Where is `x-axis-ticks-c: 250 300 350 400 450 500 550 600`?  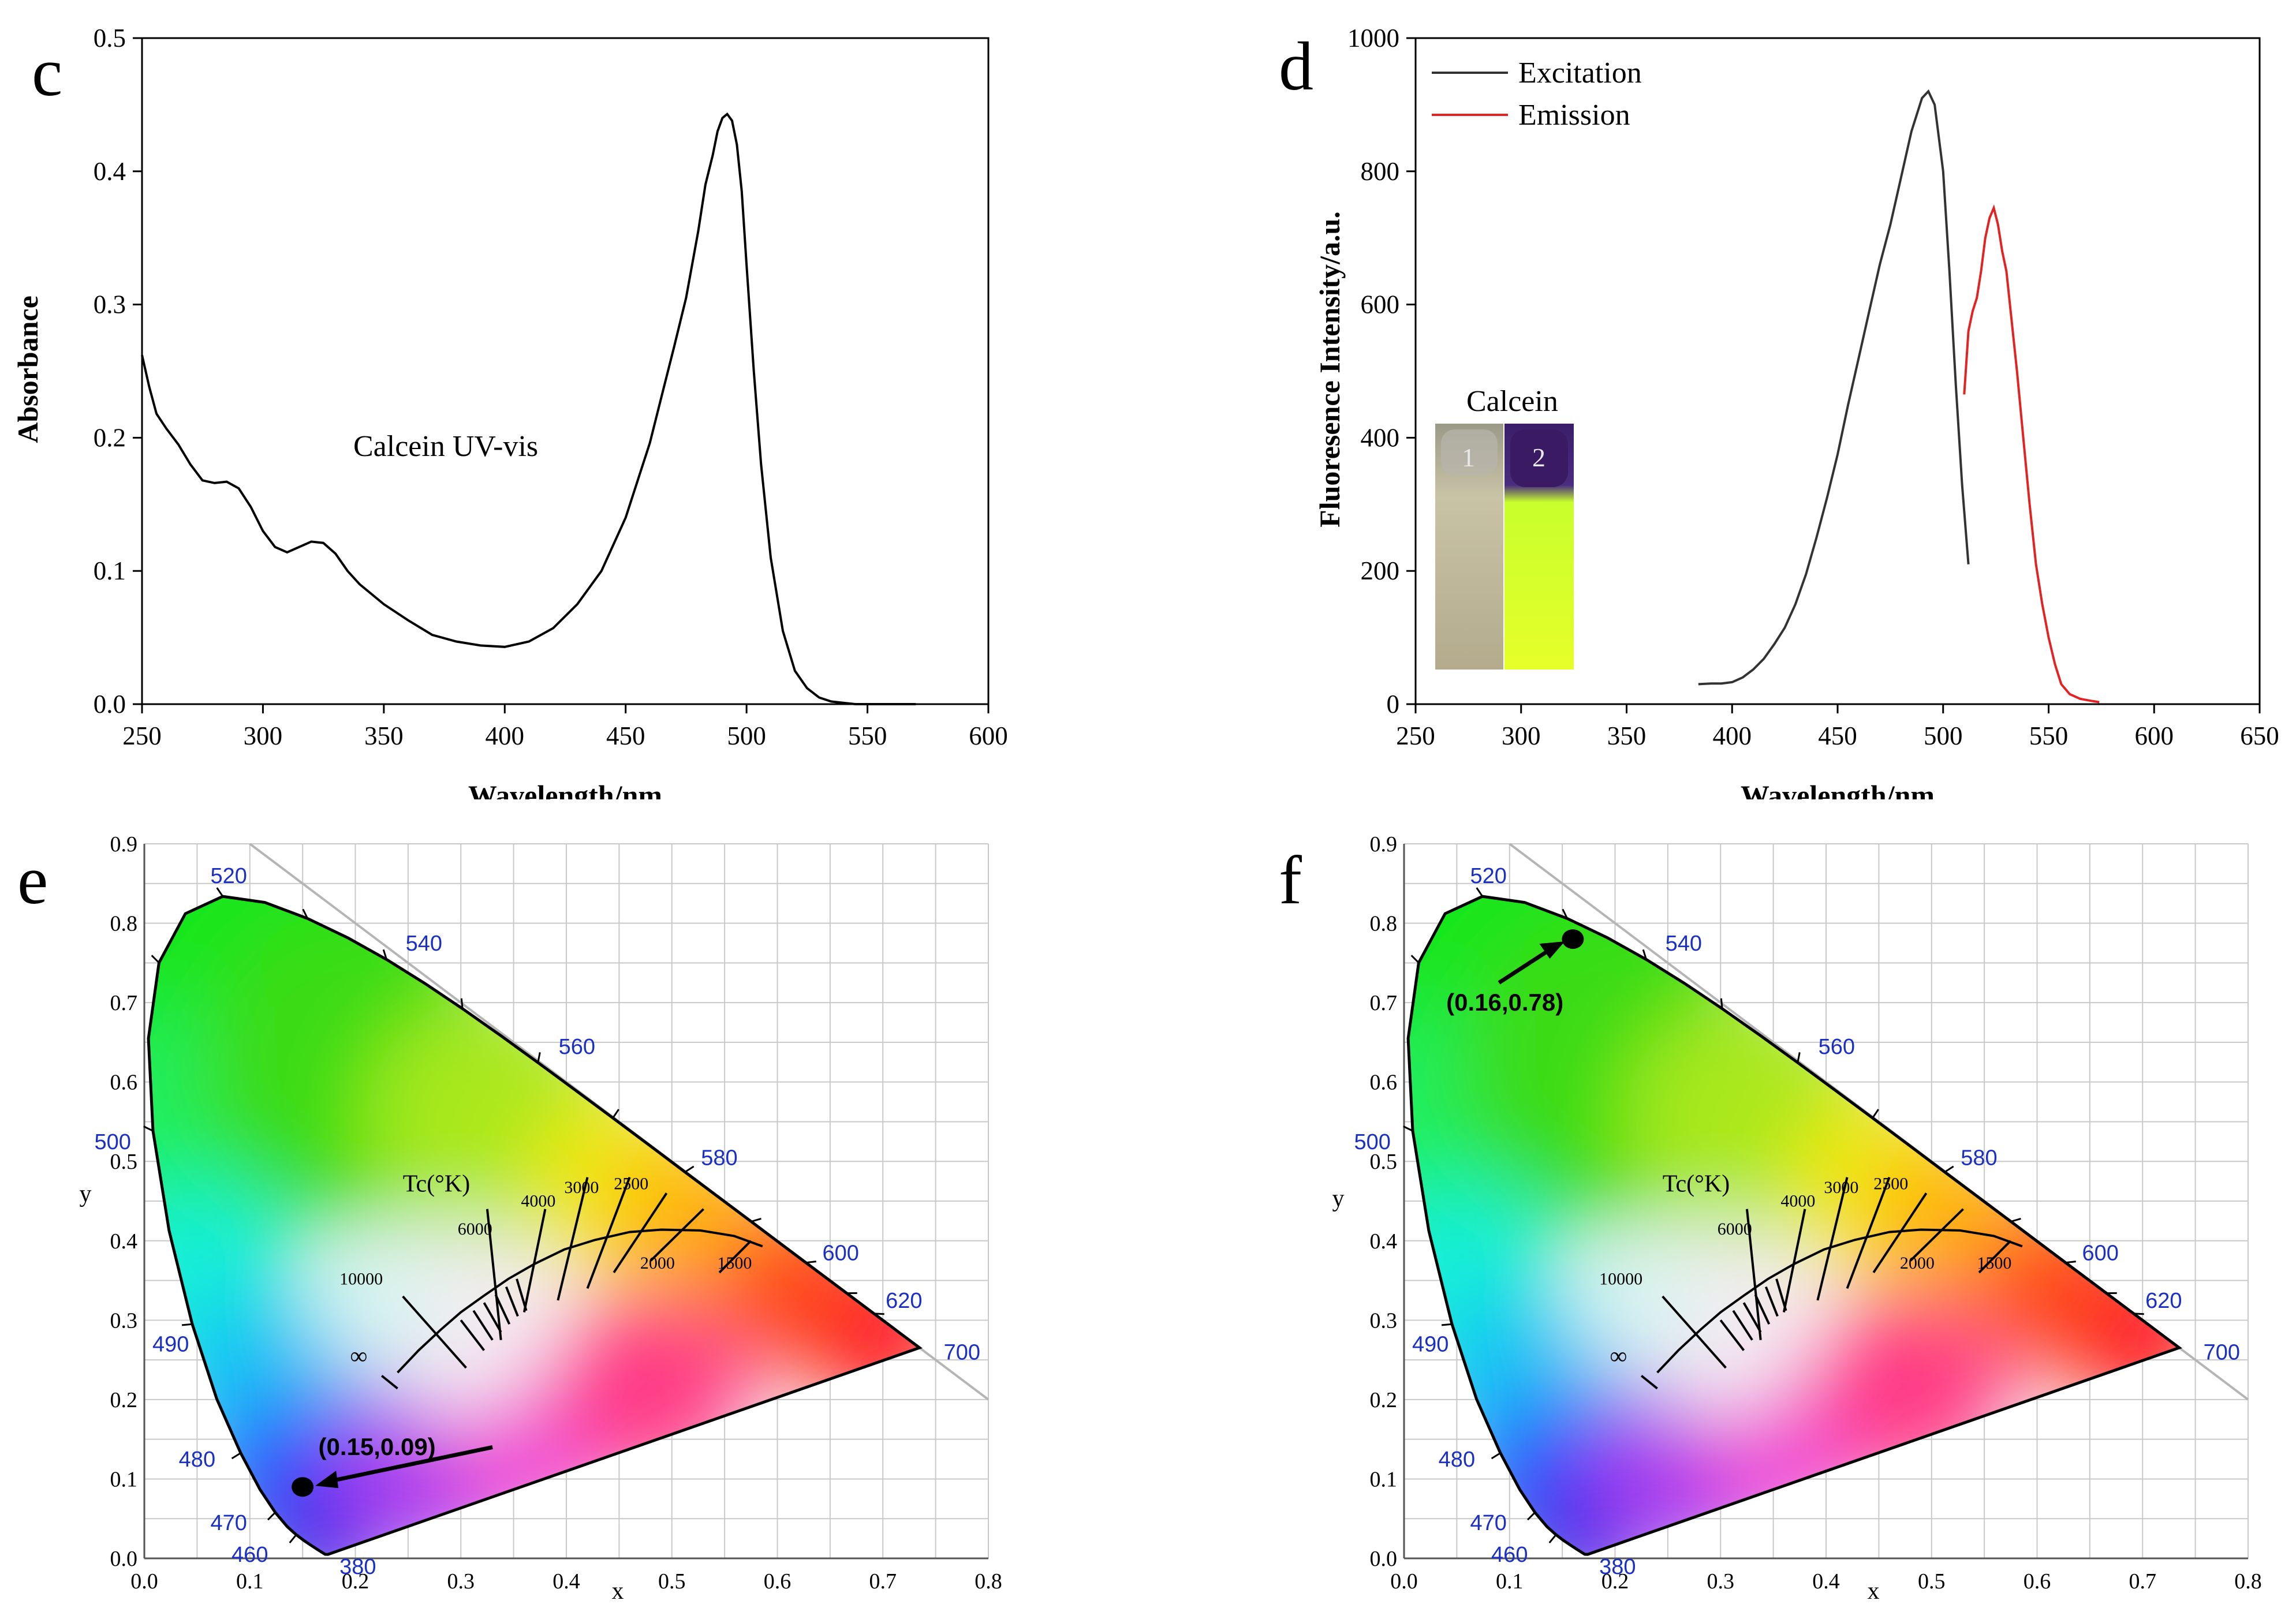
x-axis-ticks-c: 250 300 350 400 450 500 550 600 is located at coordinates (565, 727).